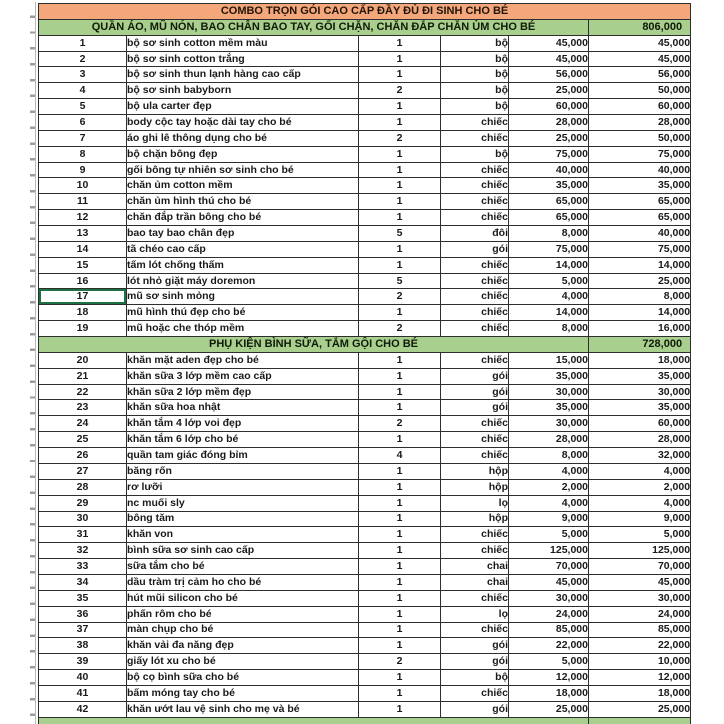  I want to click on item-name-cell: chăn ủm cotton mềm, so click(242, 186).